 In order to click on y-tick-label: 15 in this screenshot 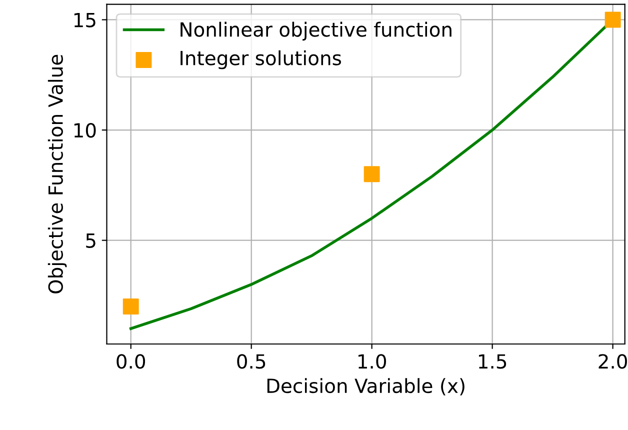, I will do `click(85, 20)`.